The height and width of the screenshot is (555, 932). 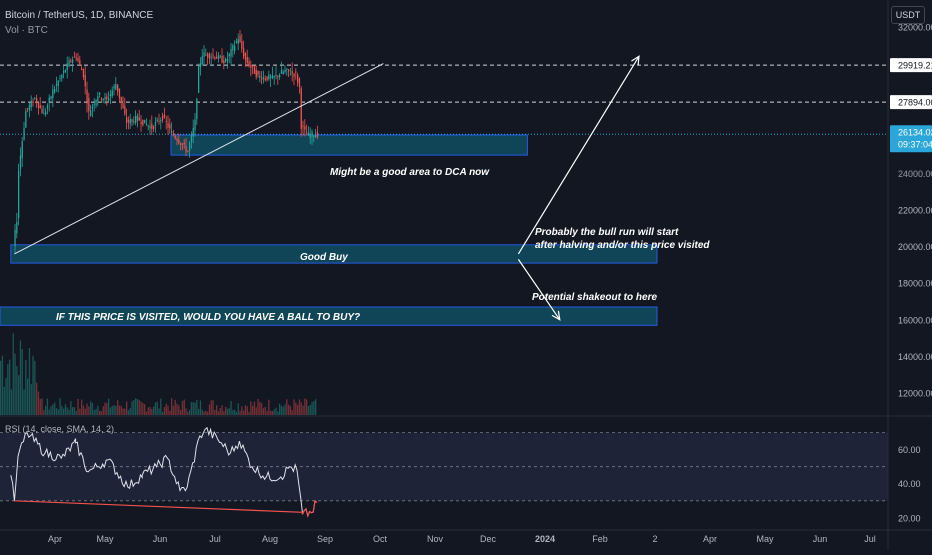 I want to click on time-axis-tick: Dec, so click(x=488, y=539).